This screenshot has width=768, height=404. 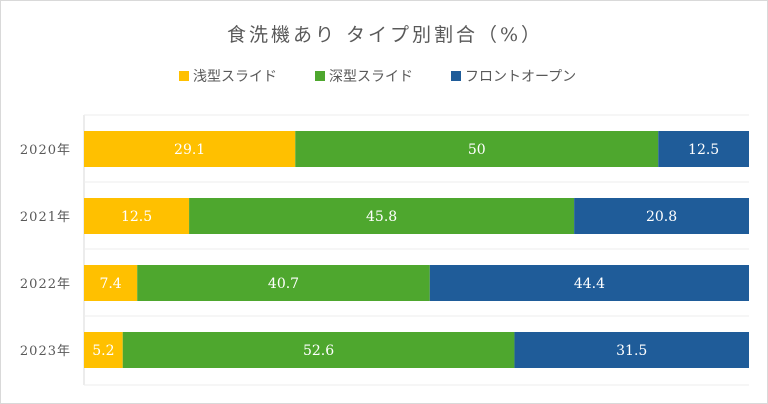 I want to click on data-label: 44.4, so click(x=589, y=284).